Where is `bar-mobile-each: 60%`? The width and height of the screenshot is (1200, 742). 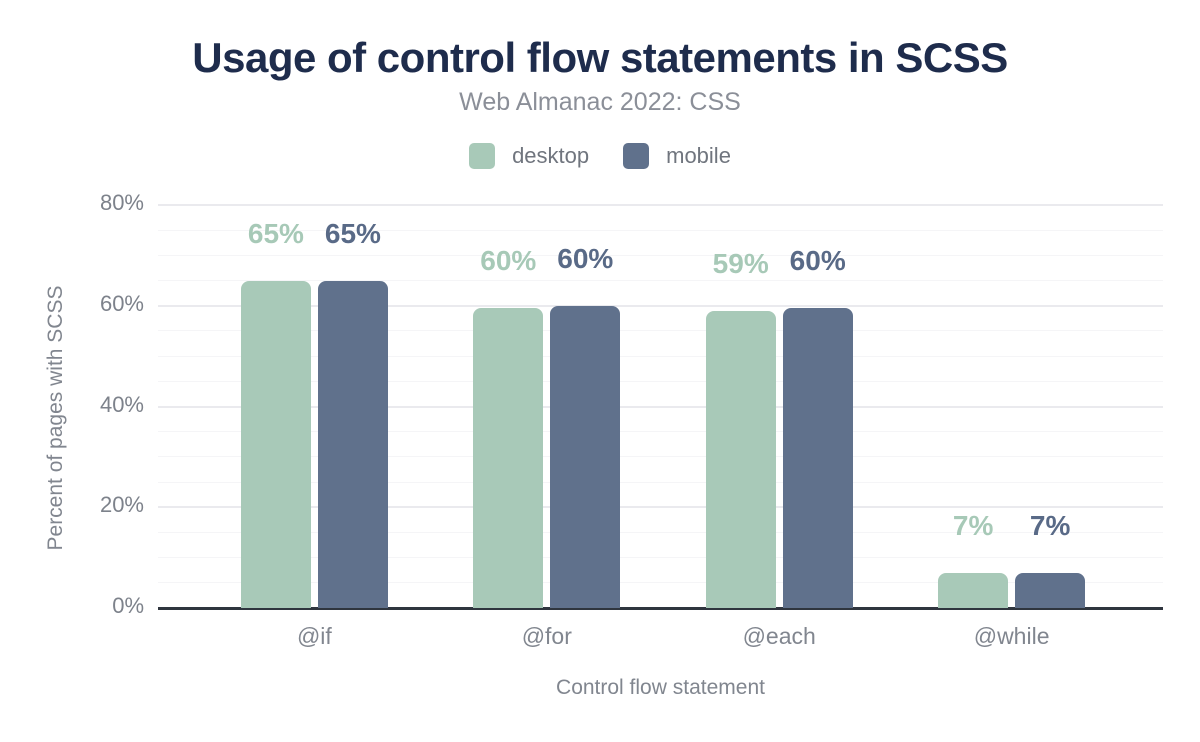 bar-mobile-each: 60% is located at coordinates (817, 427).